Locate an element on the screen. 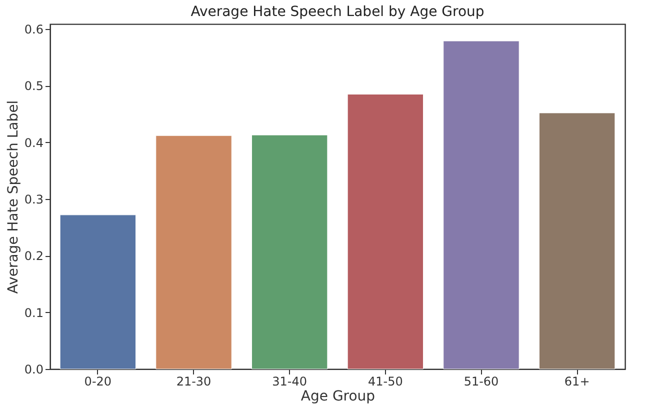  y-tick-label: 0.3 is located at coordinates (34, 199).